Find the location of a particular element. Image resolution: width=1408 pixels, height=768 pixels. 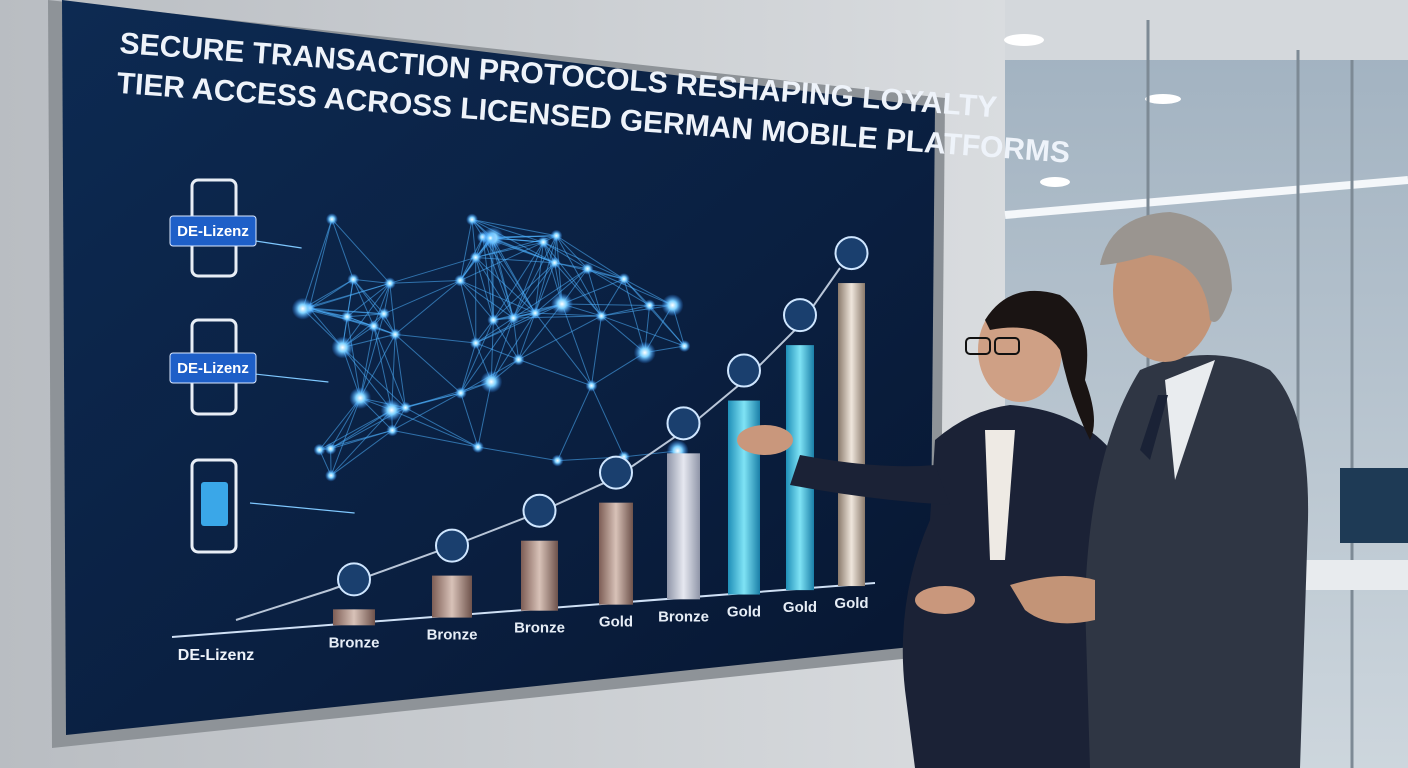

ceiling-light is located at coordinates (1206, 197).